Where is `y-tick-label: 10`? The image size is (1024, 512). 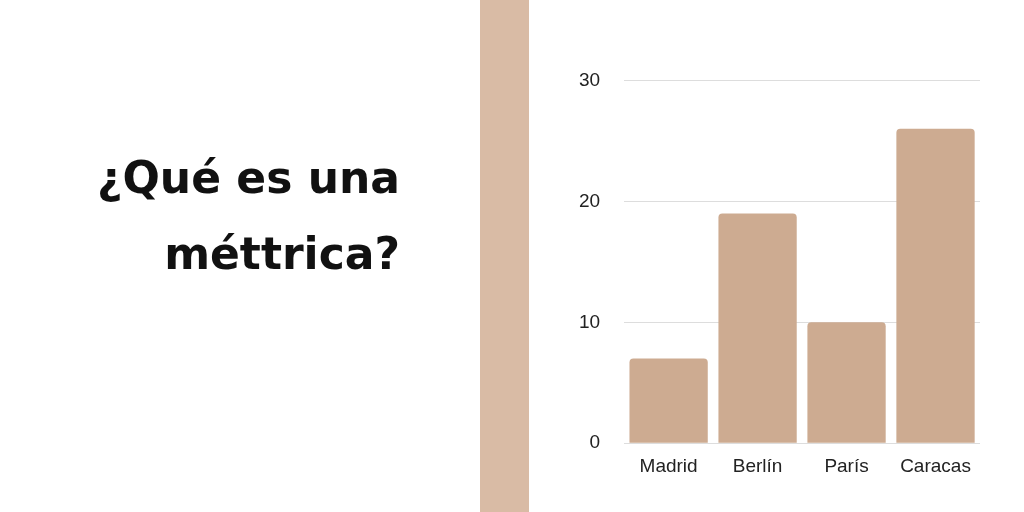 y-tick-label: 10 is located at coordinates (589, 321).